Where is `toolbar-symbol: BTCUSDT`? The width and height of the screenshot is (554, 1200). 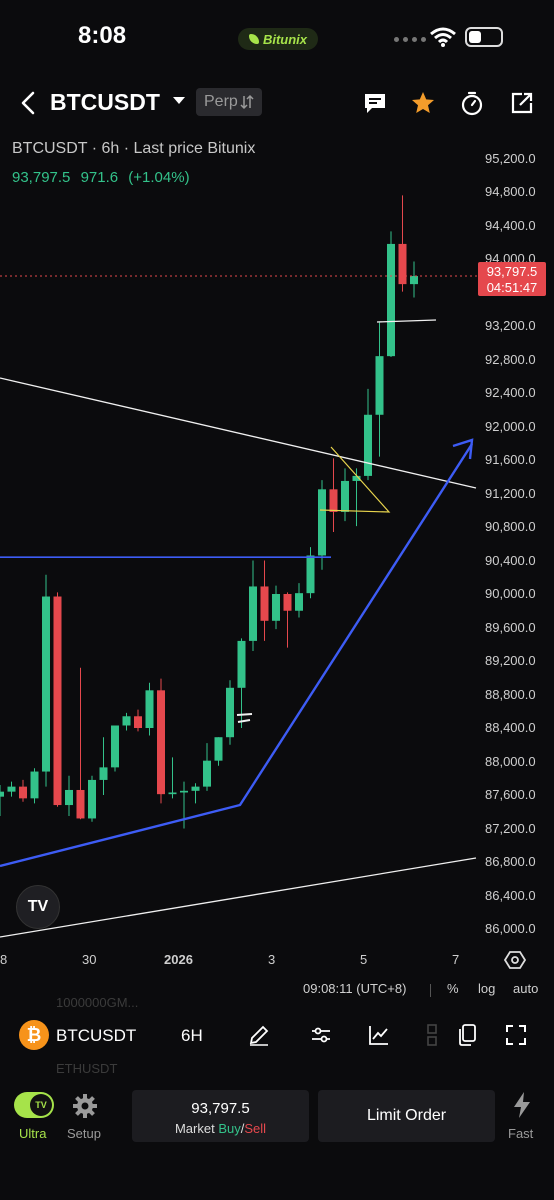 toolbar-symbol: BTCUSDT is located at coordinates (96, 1035).